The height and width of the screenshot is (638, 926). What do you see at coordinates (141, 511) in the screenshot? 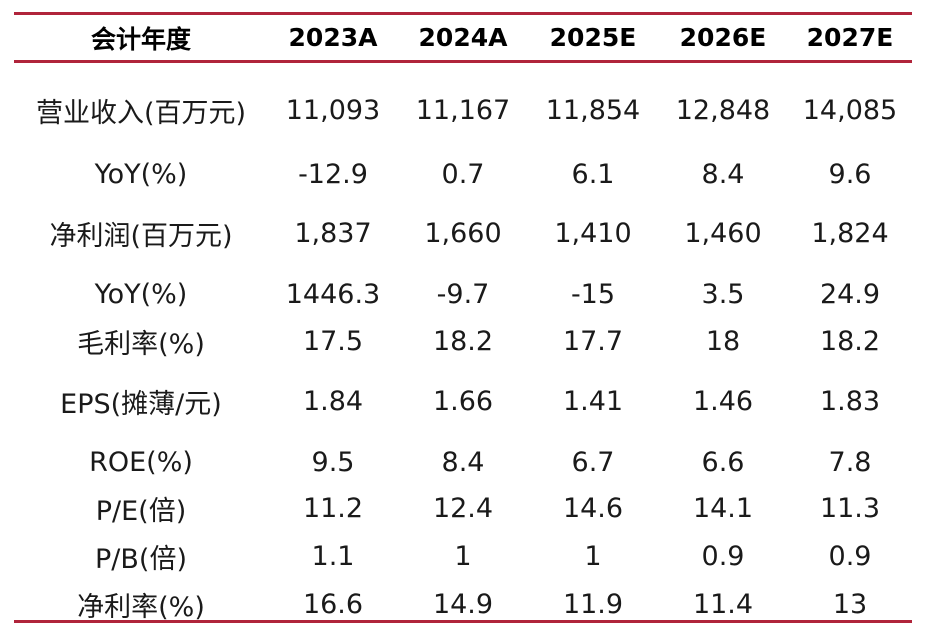
I see `row-label: P/E(倍)` at bounding box center [141, 511].